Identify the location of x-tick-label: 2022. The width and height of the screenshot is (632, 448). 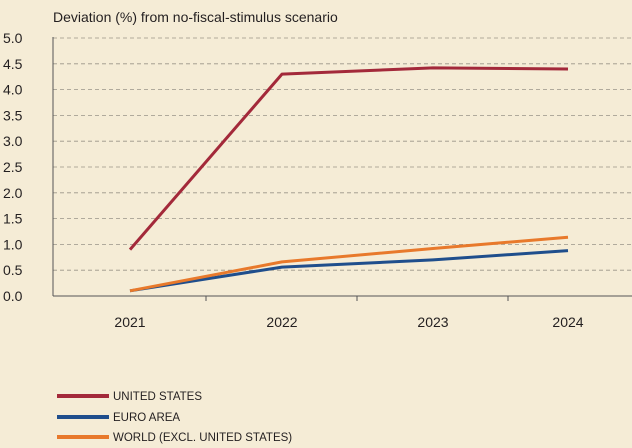
(281, 322).